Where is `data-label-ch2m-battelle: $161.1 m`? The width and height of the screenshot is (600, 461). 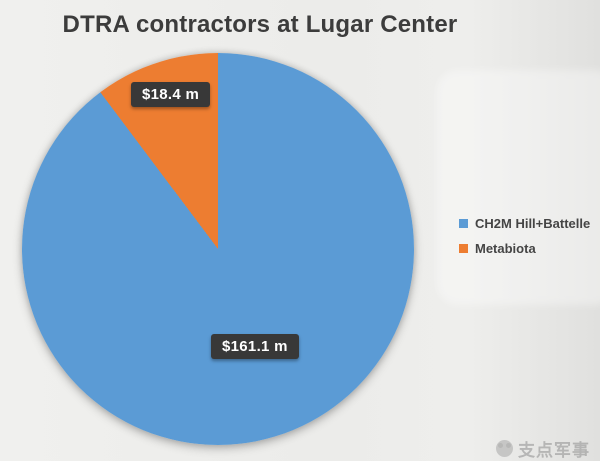 data-label-ch2m-battelle: $161.1 m is located at coordinates (255, 346).